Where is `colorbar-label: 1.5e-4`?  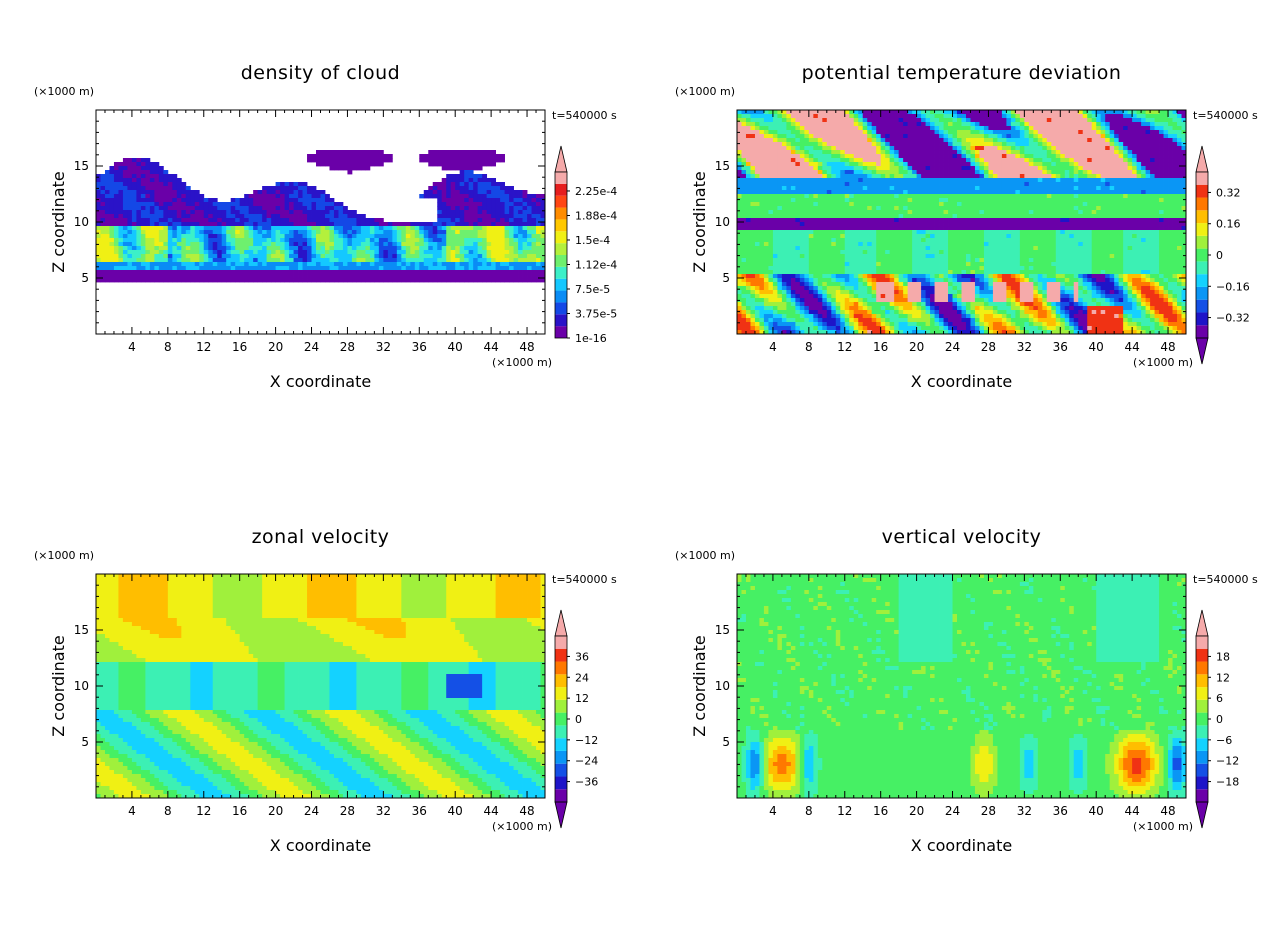 colorbar-label: 1.5e-4 is located at coordinates (592, 240).